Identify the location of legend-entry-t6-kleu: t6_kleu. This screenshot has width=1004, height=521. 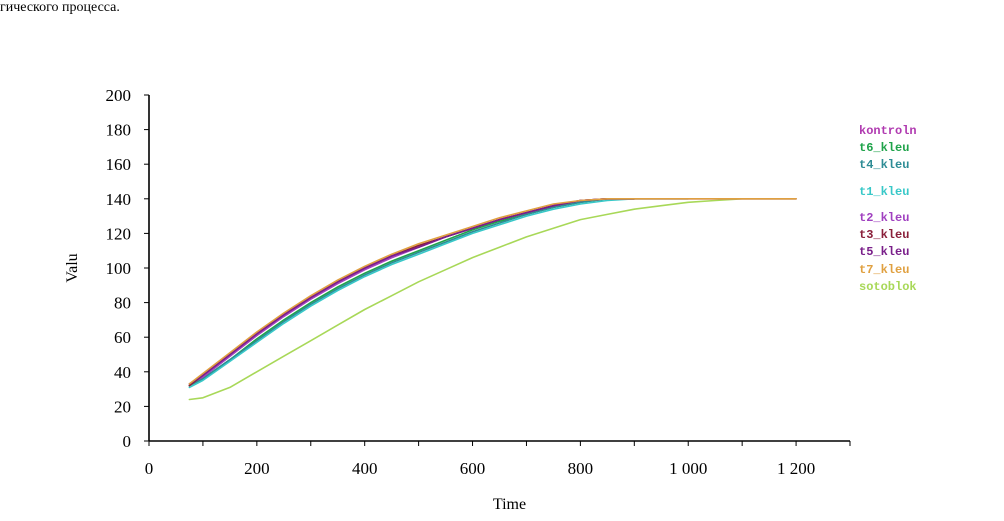
(884, 148).